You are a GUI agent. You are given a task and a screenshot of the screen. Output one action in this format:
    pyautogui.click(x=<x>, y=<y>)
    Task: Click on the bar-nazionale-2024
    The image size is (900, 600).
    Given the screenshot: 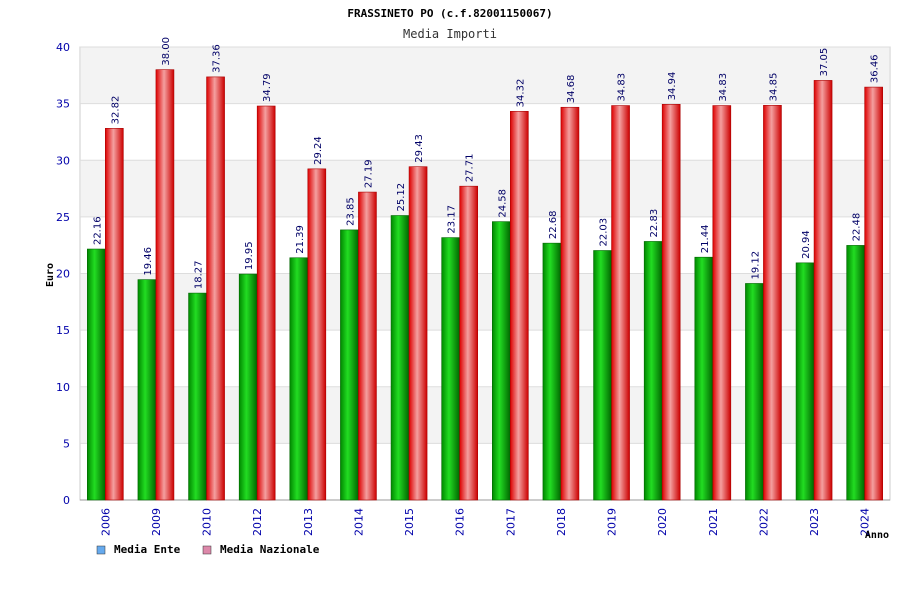 What is the action you would take?
    pyautogui.click(x=873, y=293)
    